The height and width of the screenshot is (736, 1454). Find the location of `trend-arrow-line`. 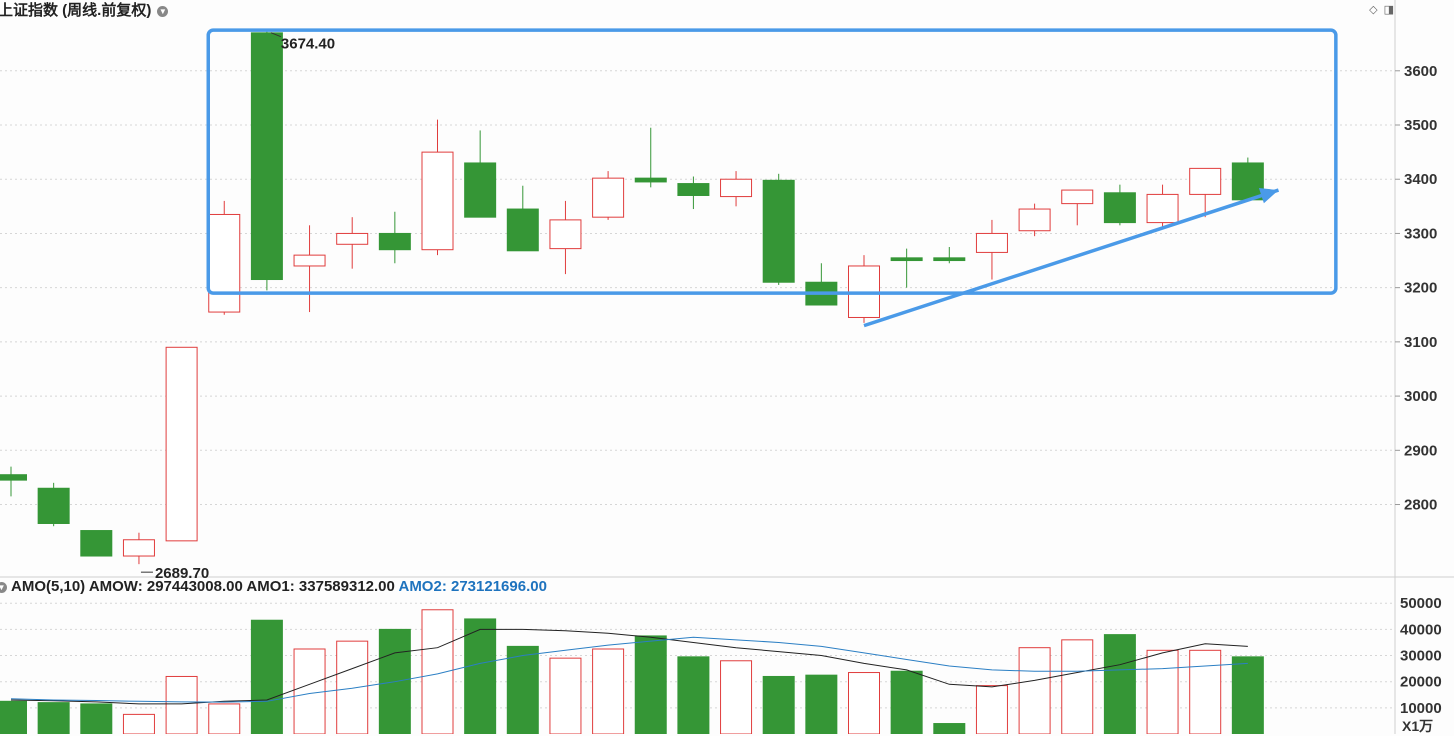

trend-arrow-line is located at coordinates (1071, 258).